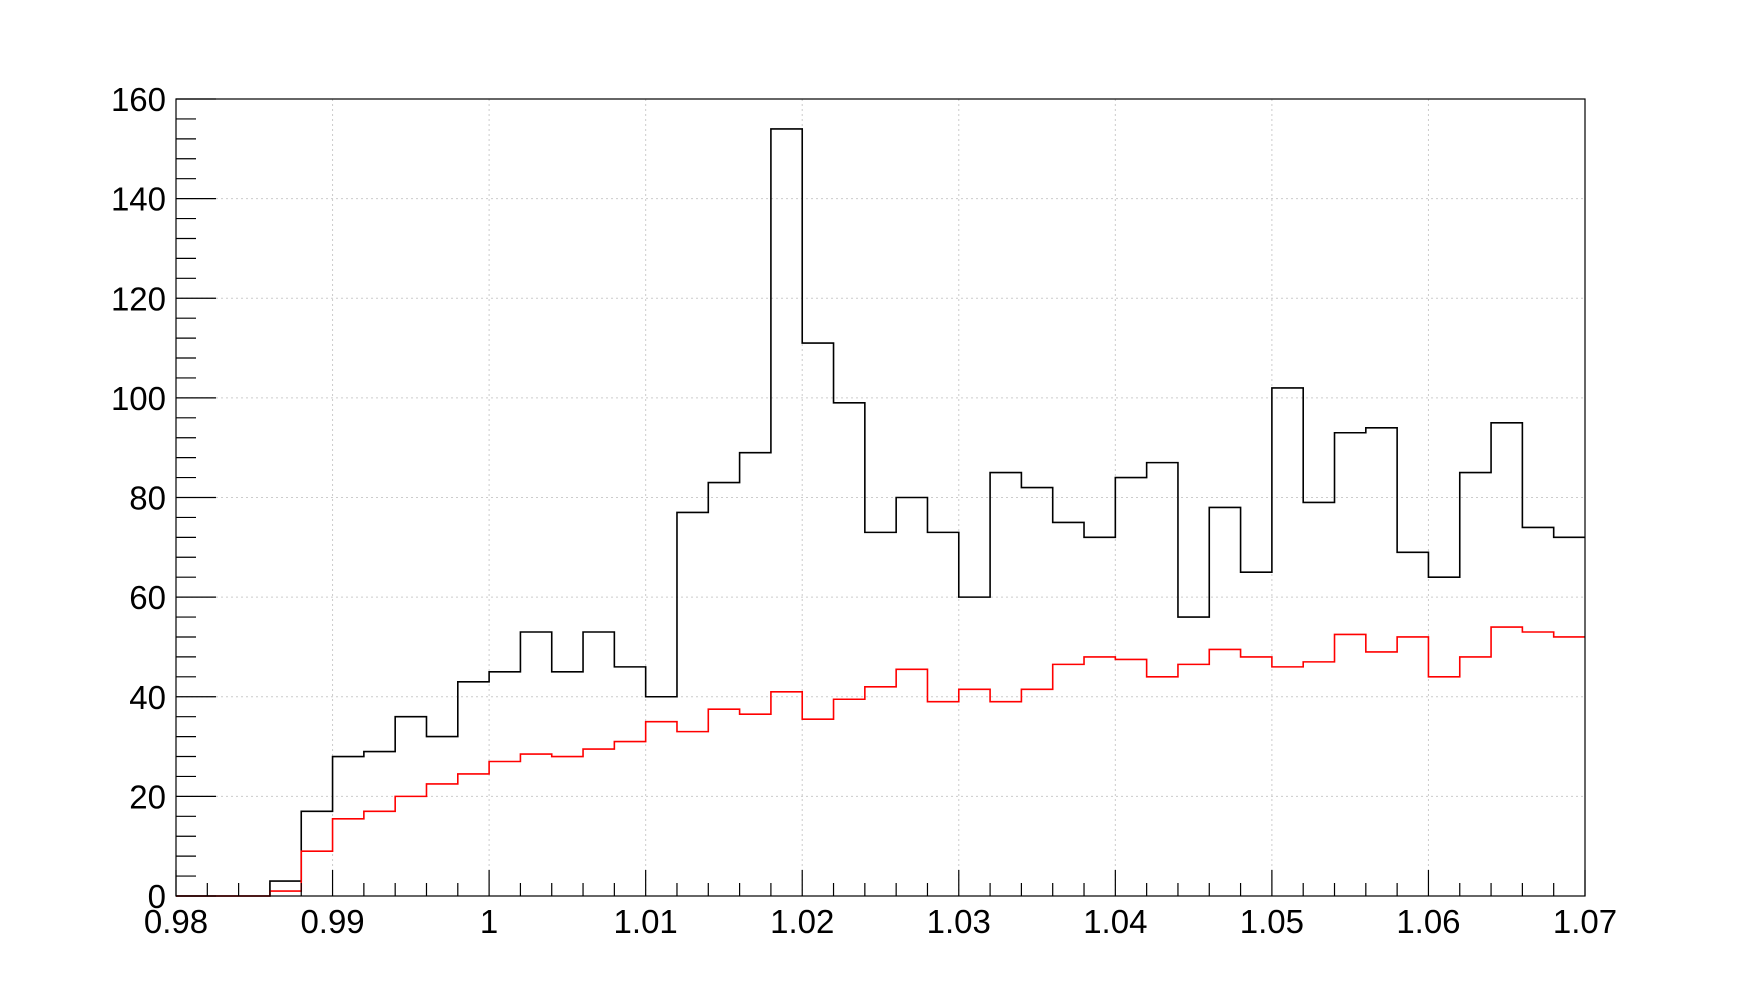 The image size is (1743, 989). What do you see at coordinates (489, 921) in the screenshot?
I see `x-tick-label: 1` at bounding box center [489, 921].